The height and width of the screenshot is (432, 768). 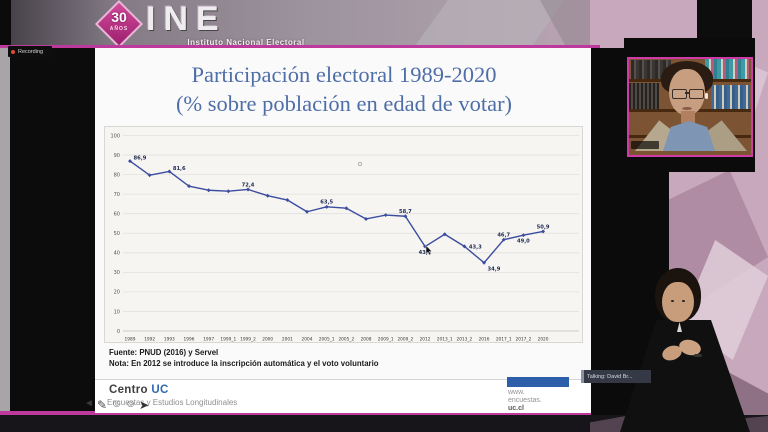 What do you see at coordinates (169, 340) in the screenshot?
I see `svg-text: 1993` at bounding box center [169, 340].